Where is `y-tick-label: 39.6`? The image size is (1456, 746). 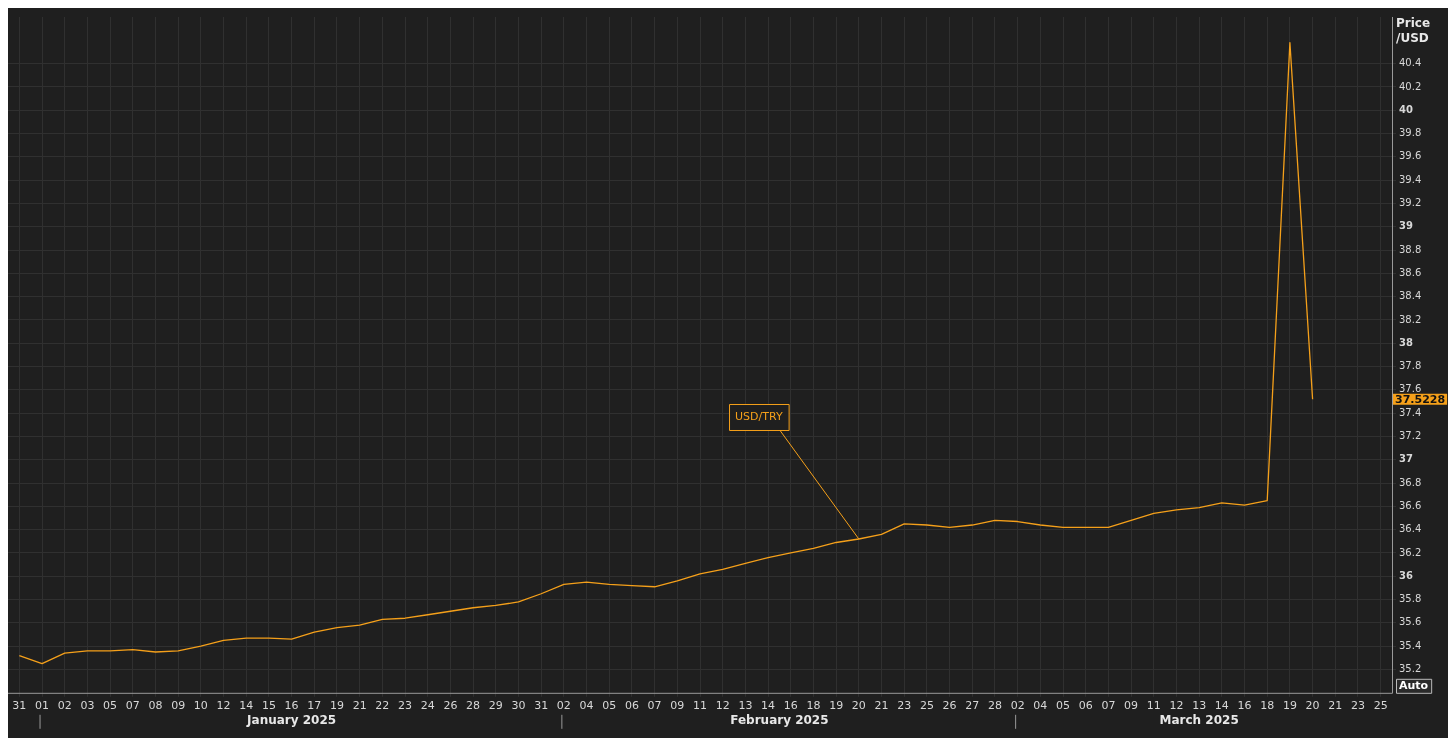 y-tick-label: 39.6 is located at coordinates (1410, 156).